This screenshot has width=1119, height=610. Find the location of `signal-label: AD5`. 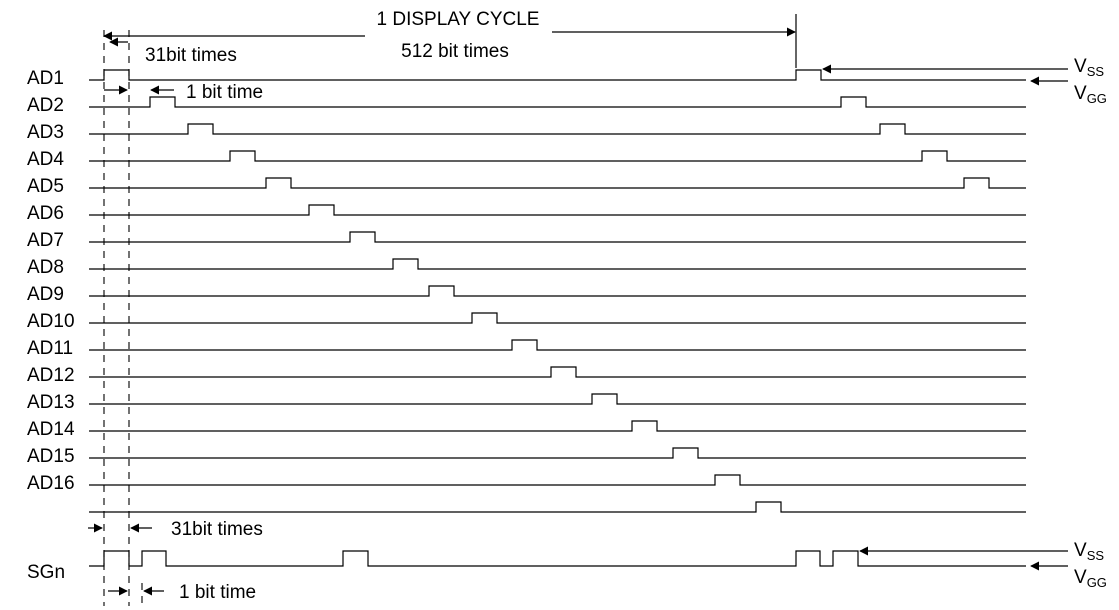

signal-label: AD5 is located at coordinates (45, 186).